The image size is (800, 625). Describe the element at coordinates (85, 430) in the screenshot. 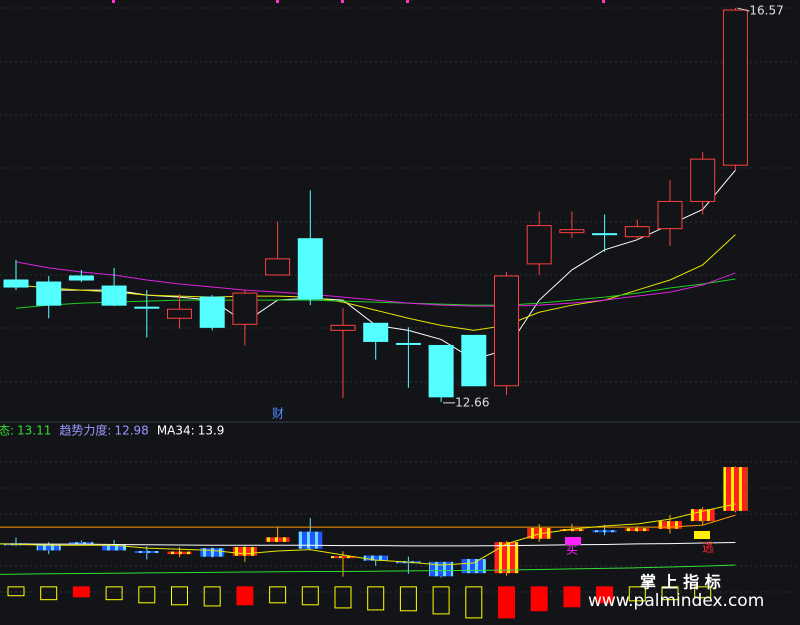

I see `legend-label: 趋势力度:` at that location.